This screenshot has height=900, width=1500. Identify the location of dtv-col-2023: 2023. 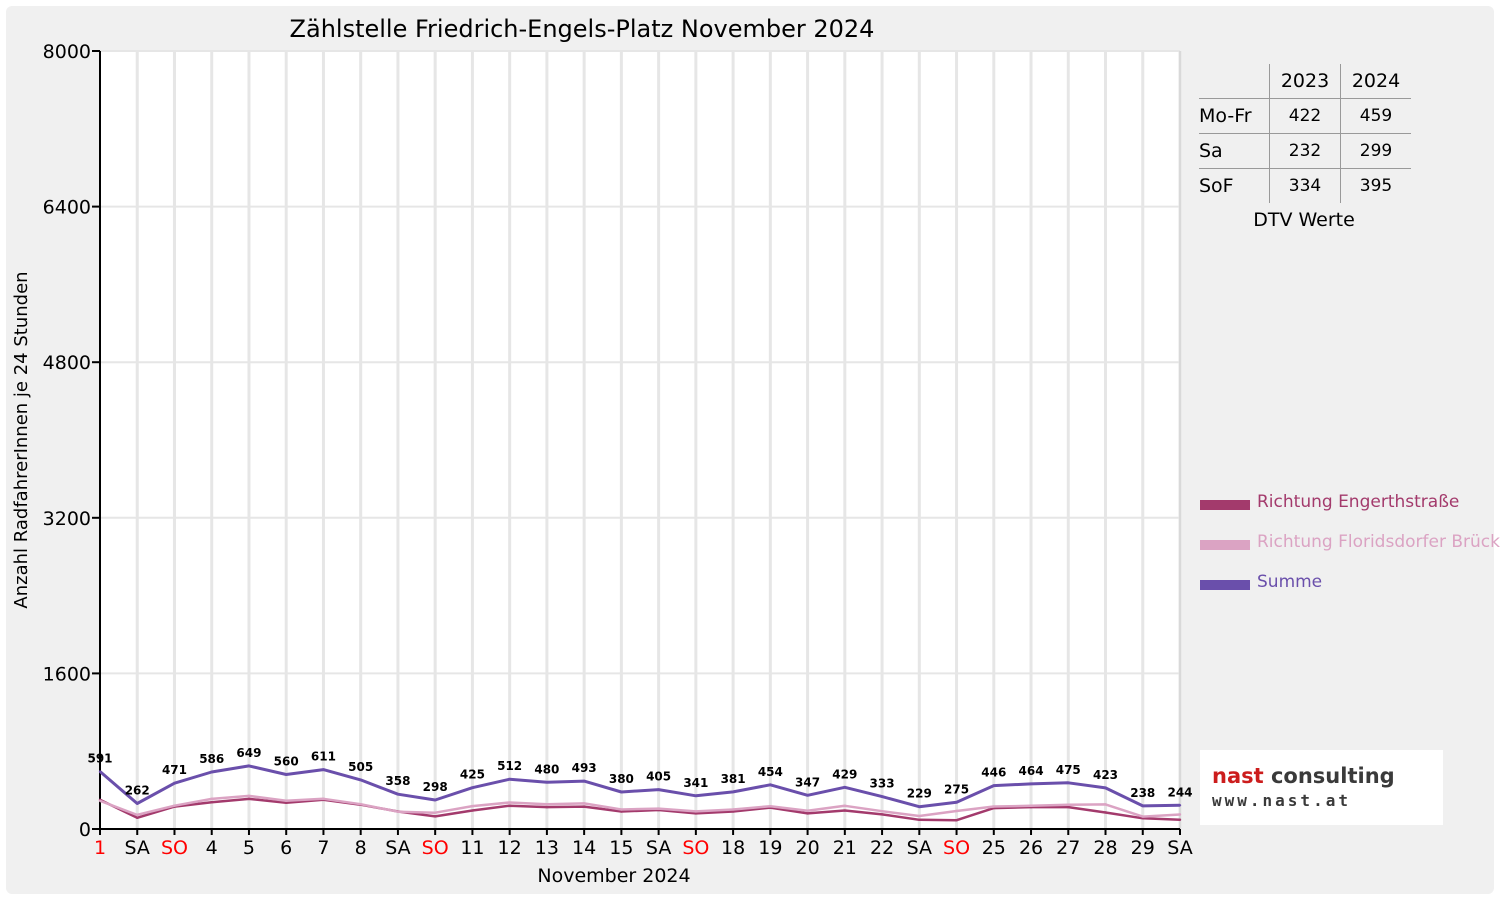
(1305, 81).